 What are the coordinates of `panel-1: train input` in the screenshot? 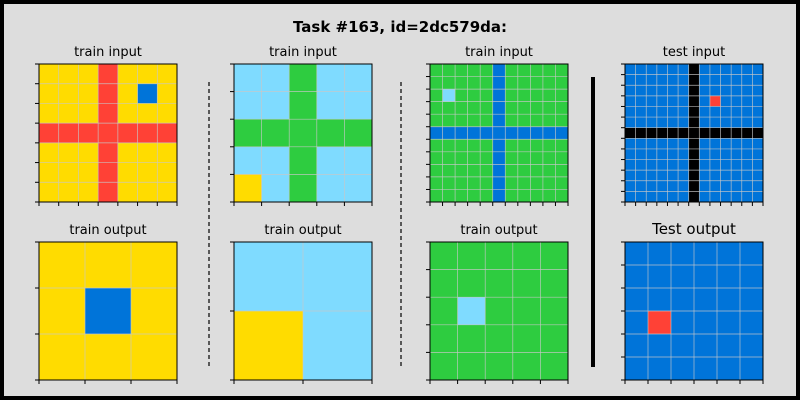 It's located at (106, 125).